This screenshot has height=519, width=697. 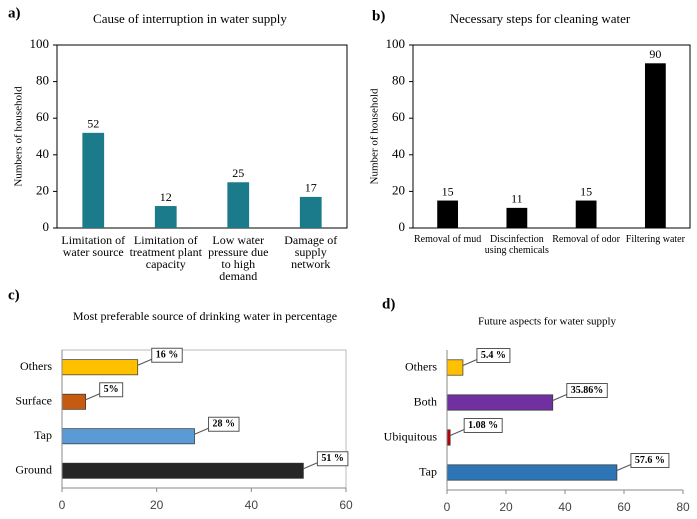 What do you see at coordinates (655, 239) in the screenshot?
I see `x-tick-label: Filtering water` at bounding box center [655, 239].